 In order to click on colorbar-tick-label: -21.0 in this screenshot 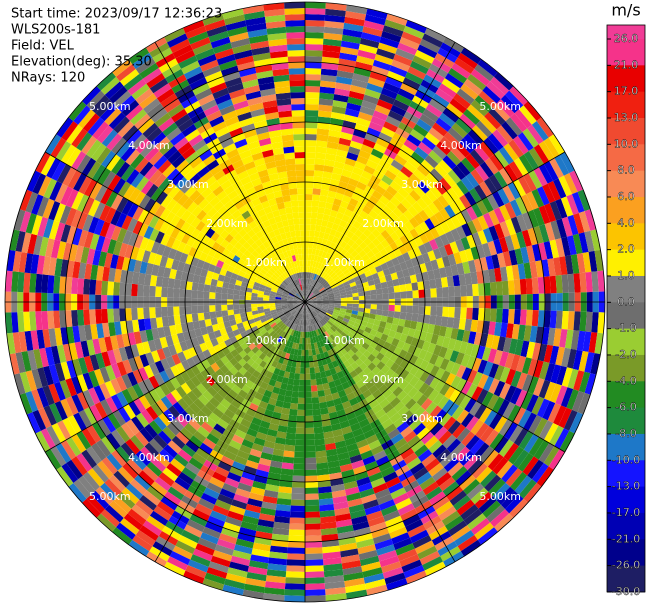, I will do `click(626, 538)`.